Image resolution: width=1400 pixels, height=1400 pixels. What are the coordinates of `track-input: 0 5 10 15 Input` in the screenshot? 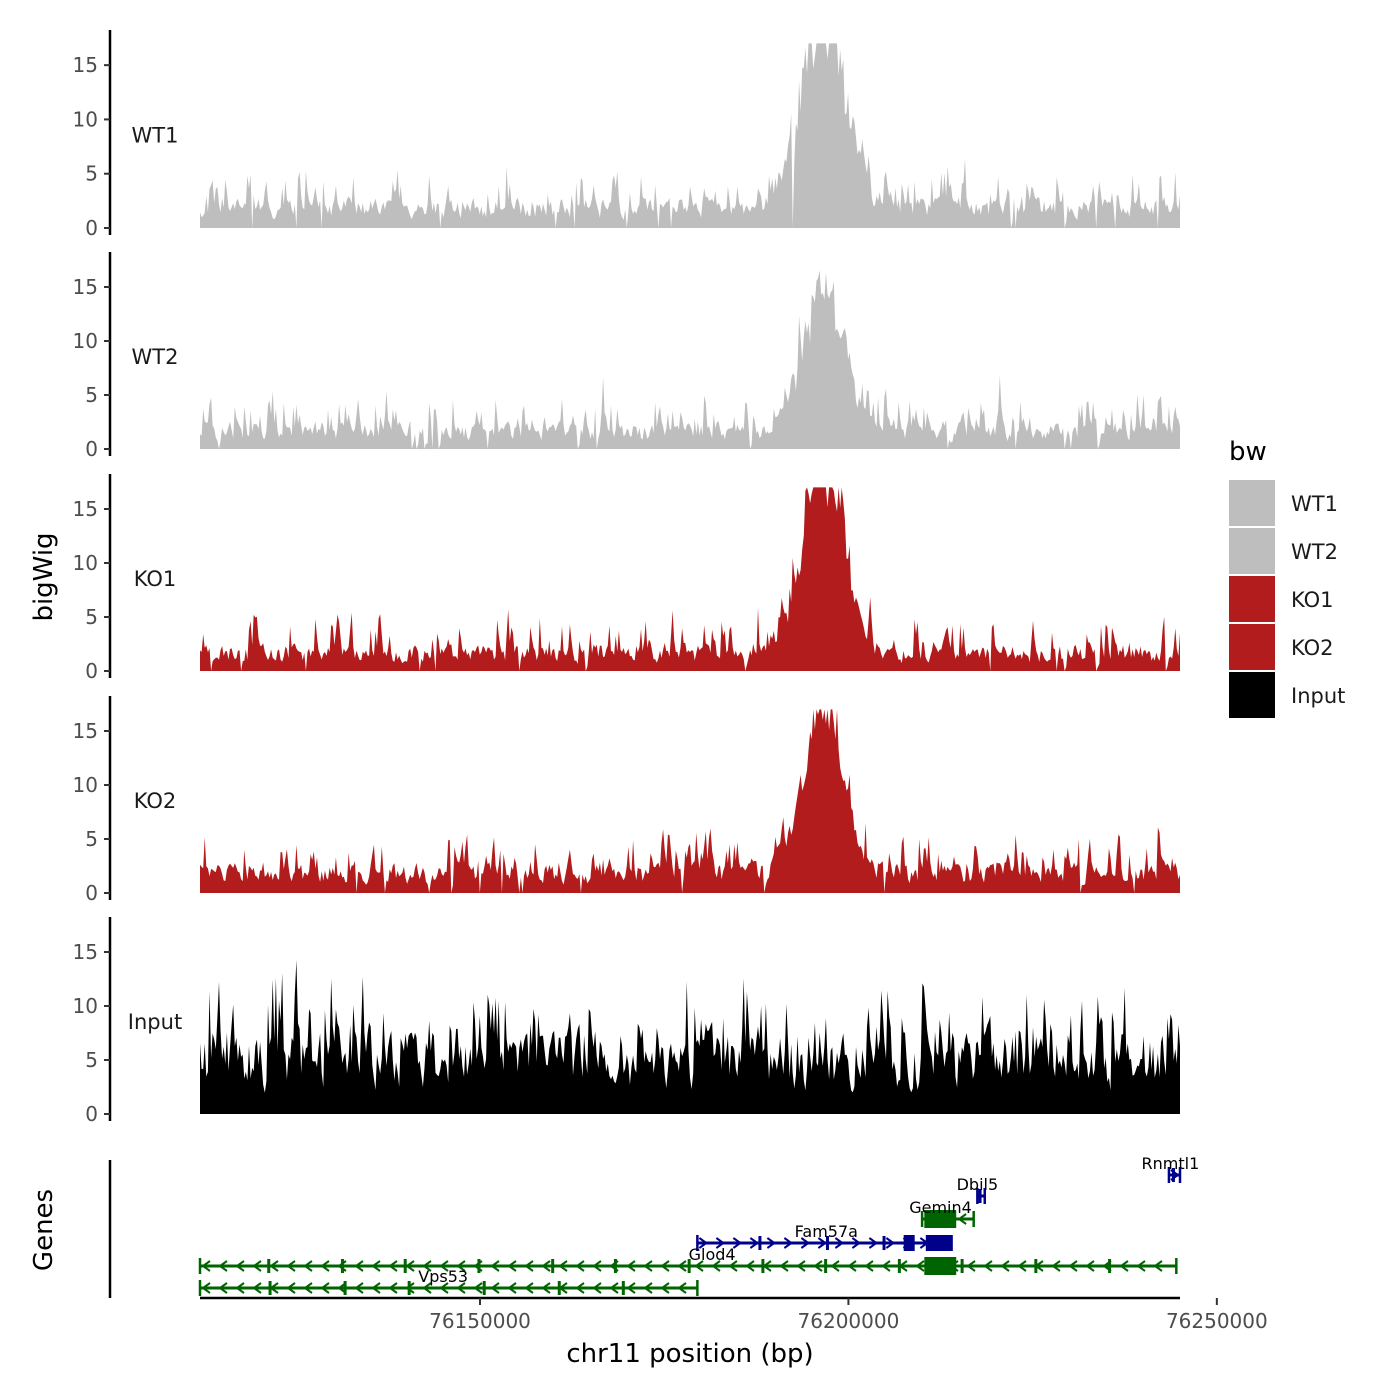 It's located at (626, 1021).